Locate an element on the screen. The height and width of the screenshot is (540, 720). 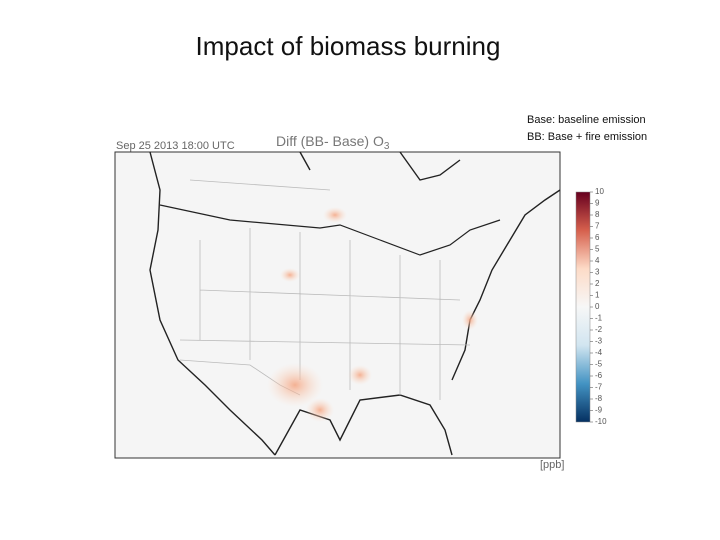
map-title-subscript: 3 is located at coordinates (387, 146).